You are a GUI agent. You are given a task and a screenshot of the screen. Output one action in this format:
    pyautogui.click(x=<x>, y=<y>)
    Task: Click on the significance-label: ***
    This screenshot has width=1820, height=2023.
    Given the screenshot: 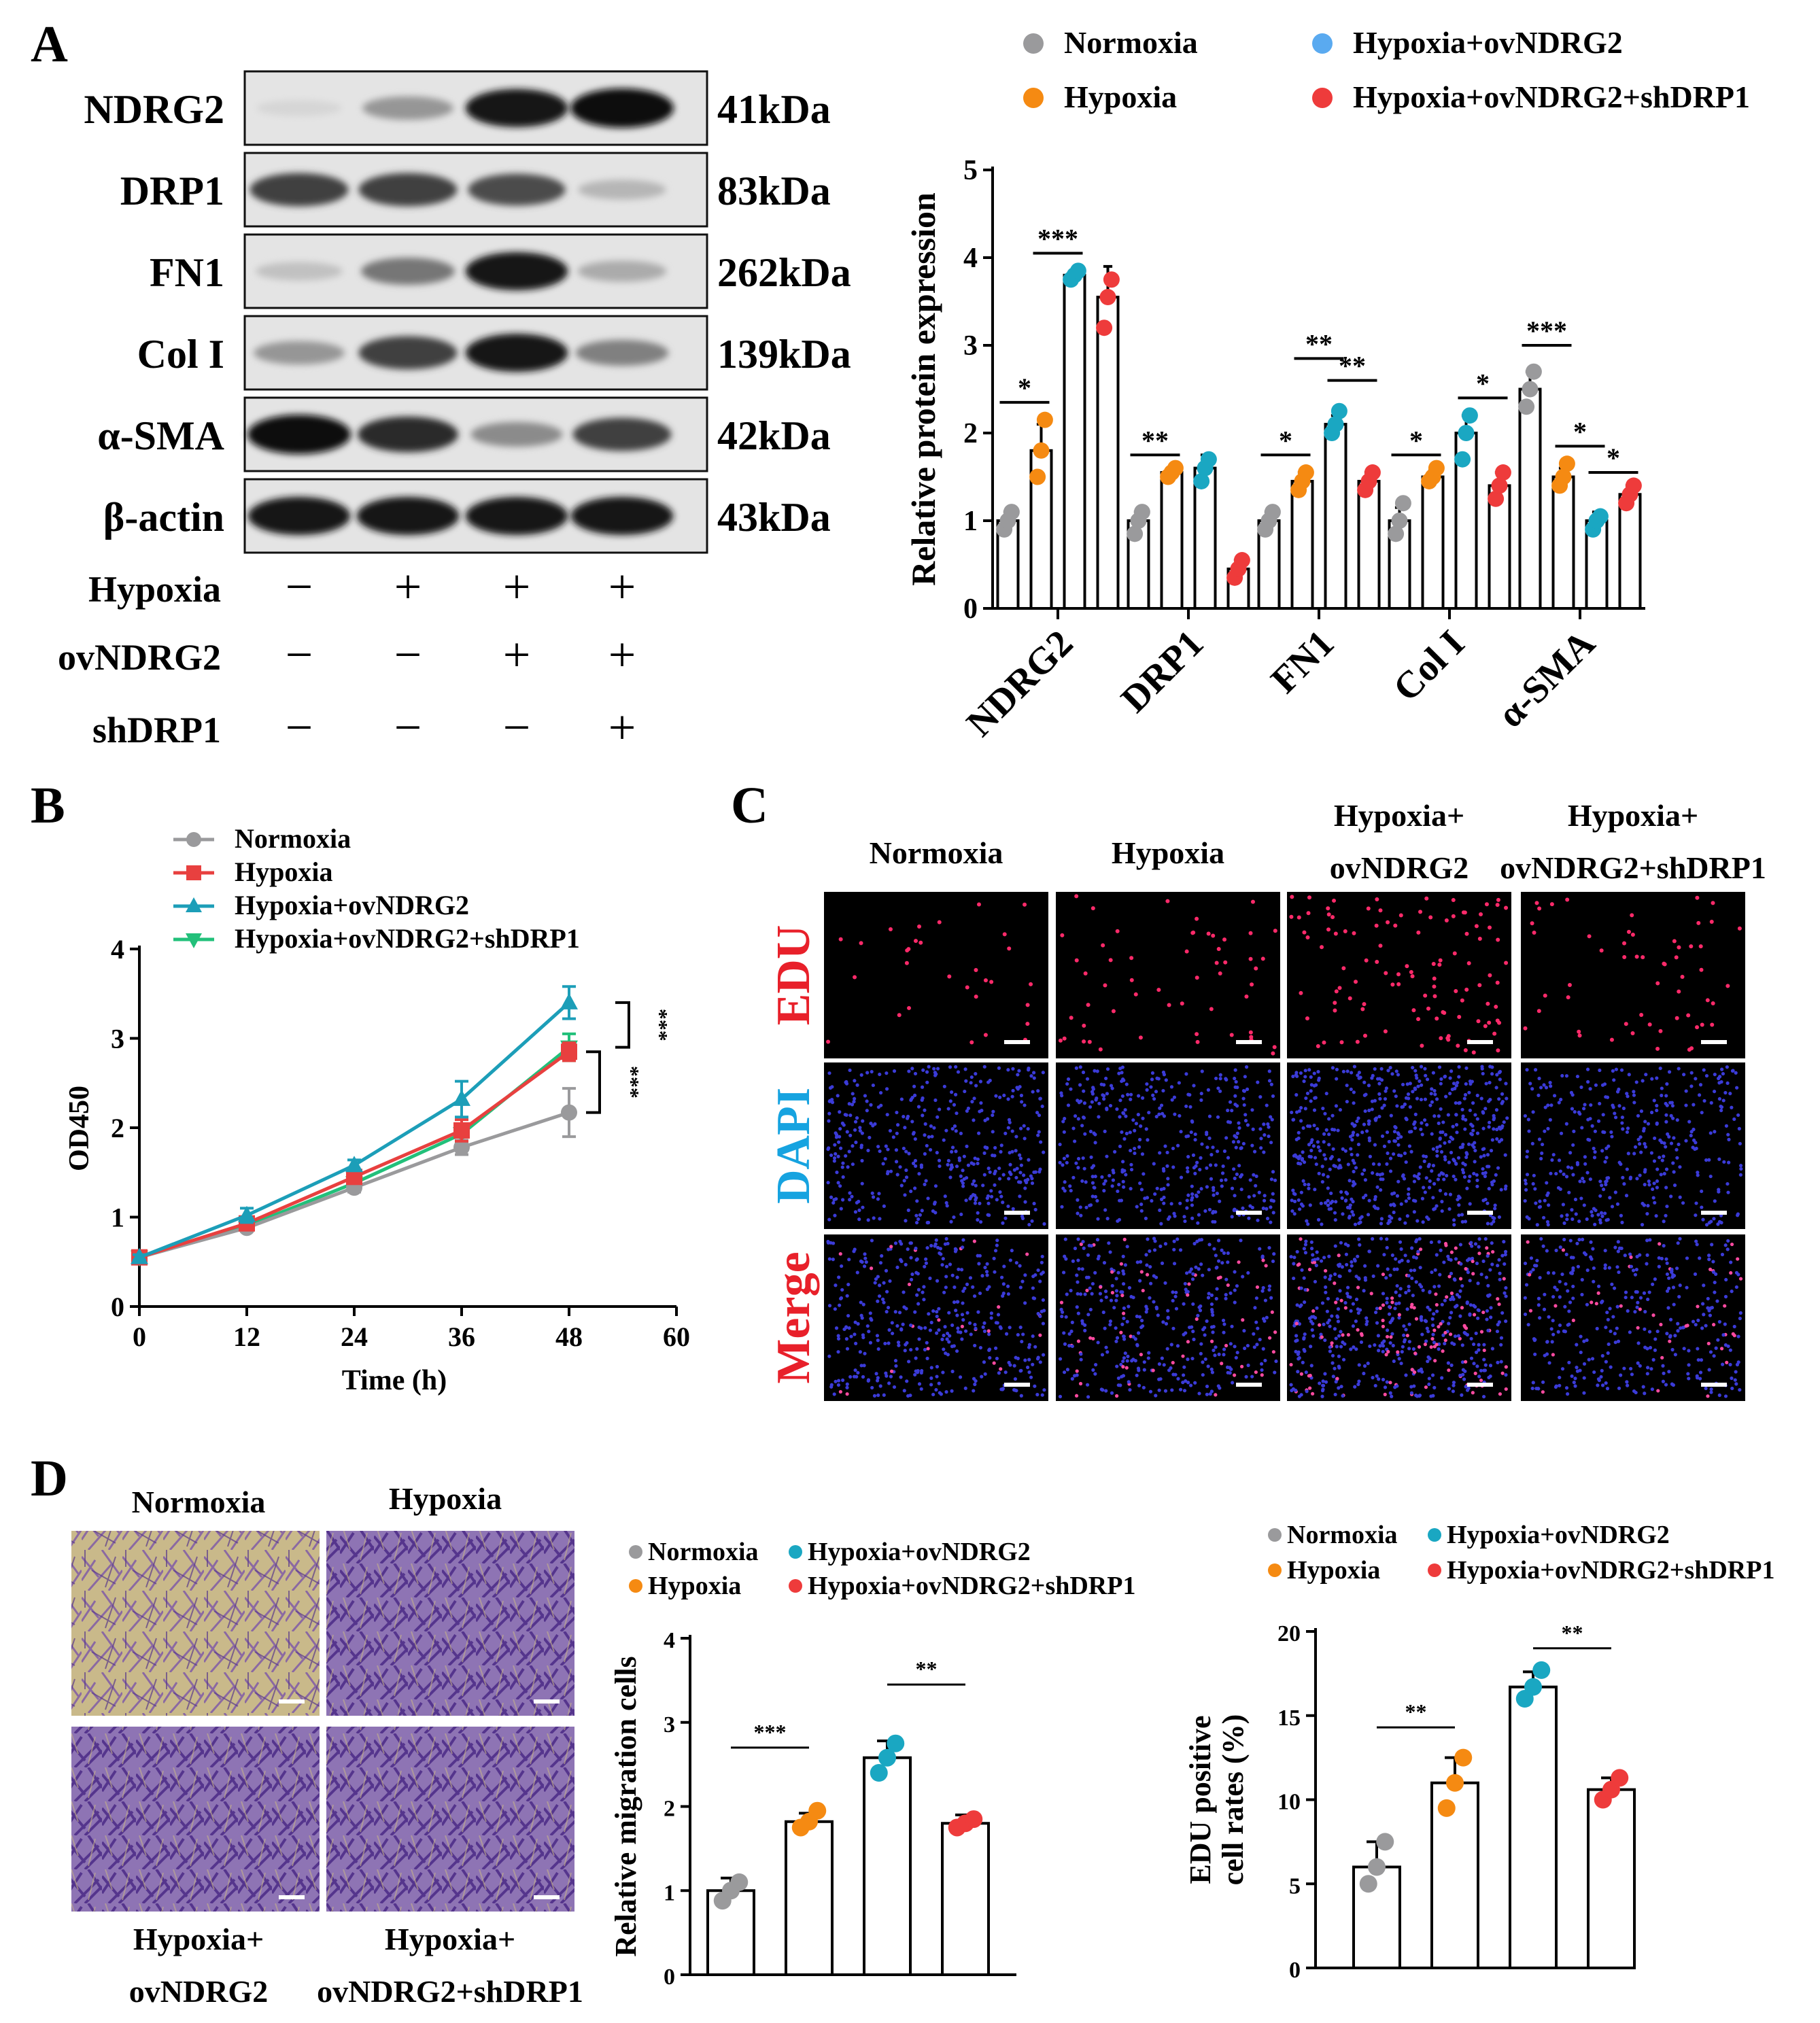 What is the action you would take?
    pyautogui.click(x=1546, y=330)
    